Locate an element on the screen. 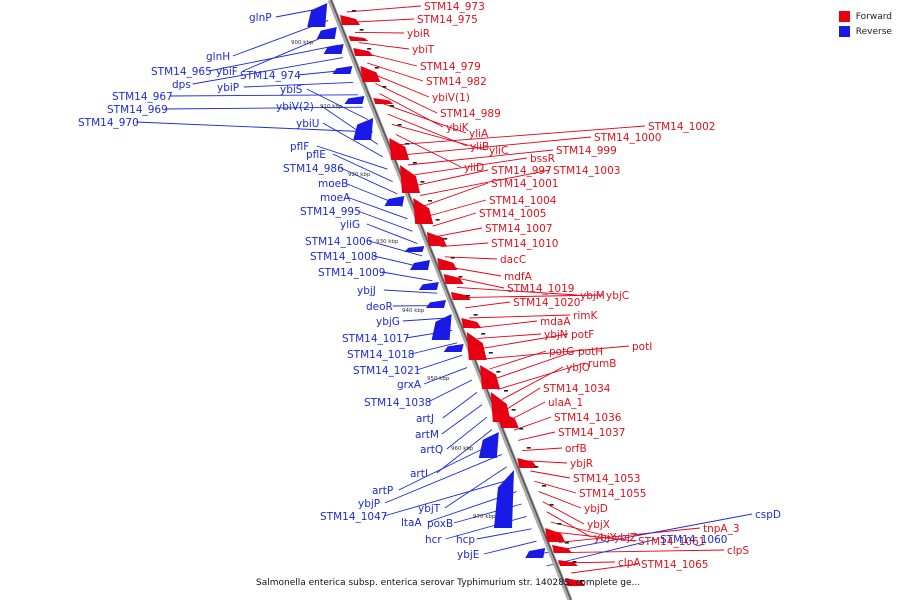  scale-tick-label: 970 kbp is located at coordinates (484, 517).